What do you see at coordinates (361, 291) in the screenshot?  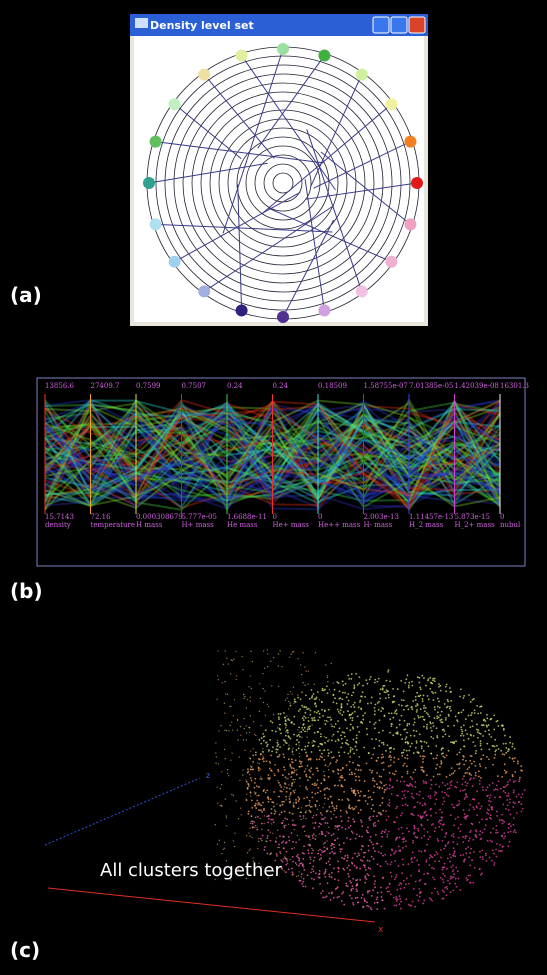 I see `node` at bounding box center [361, 291].